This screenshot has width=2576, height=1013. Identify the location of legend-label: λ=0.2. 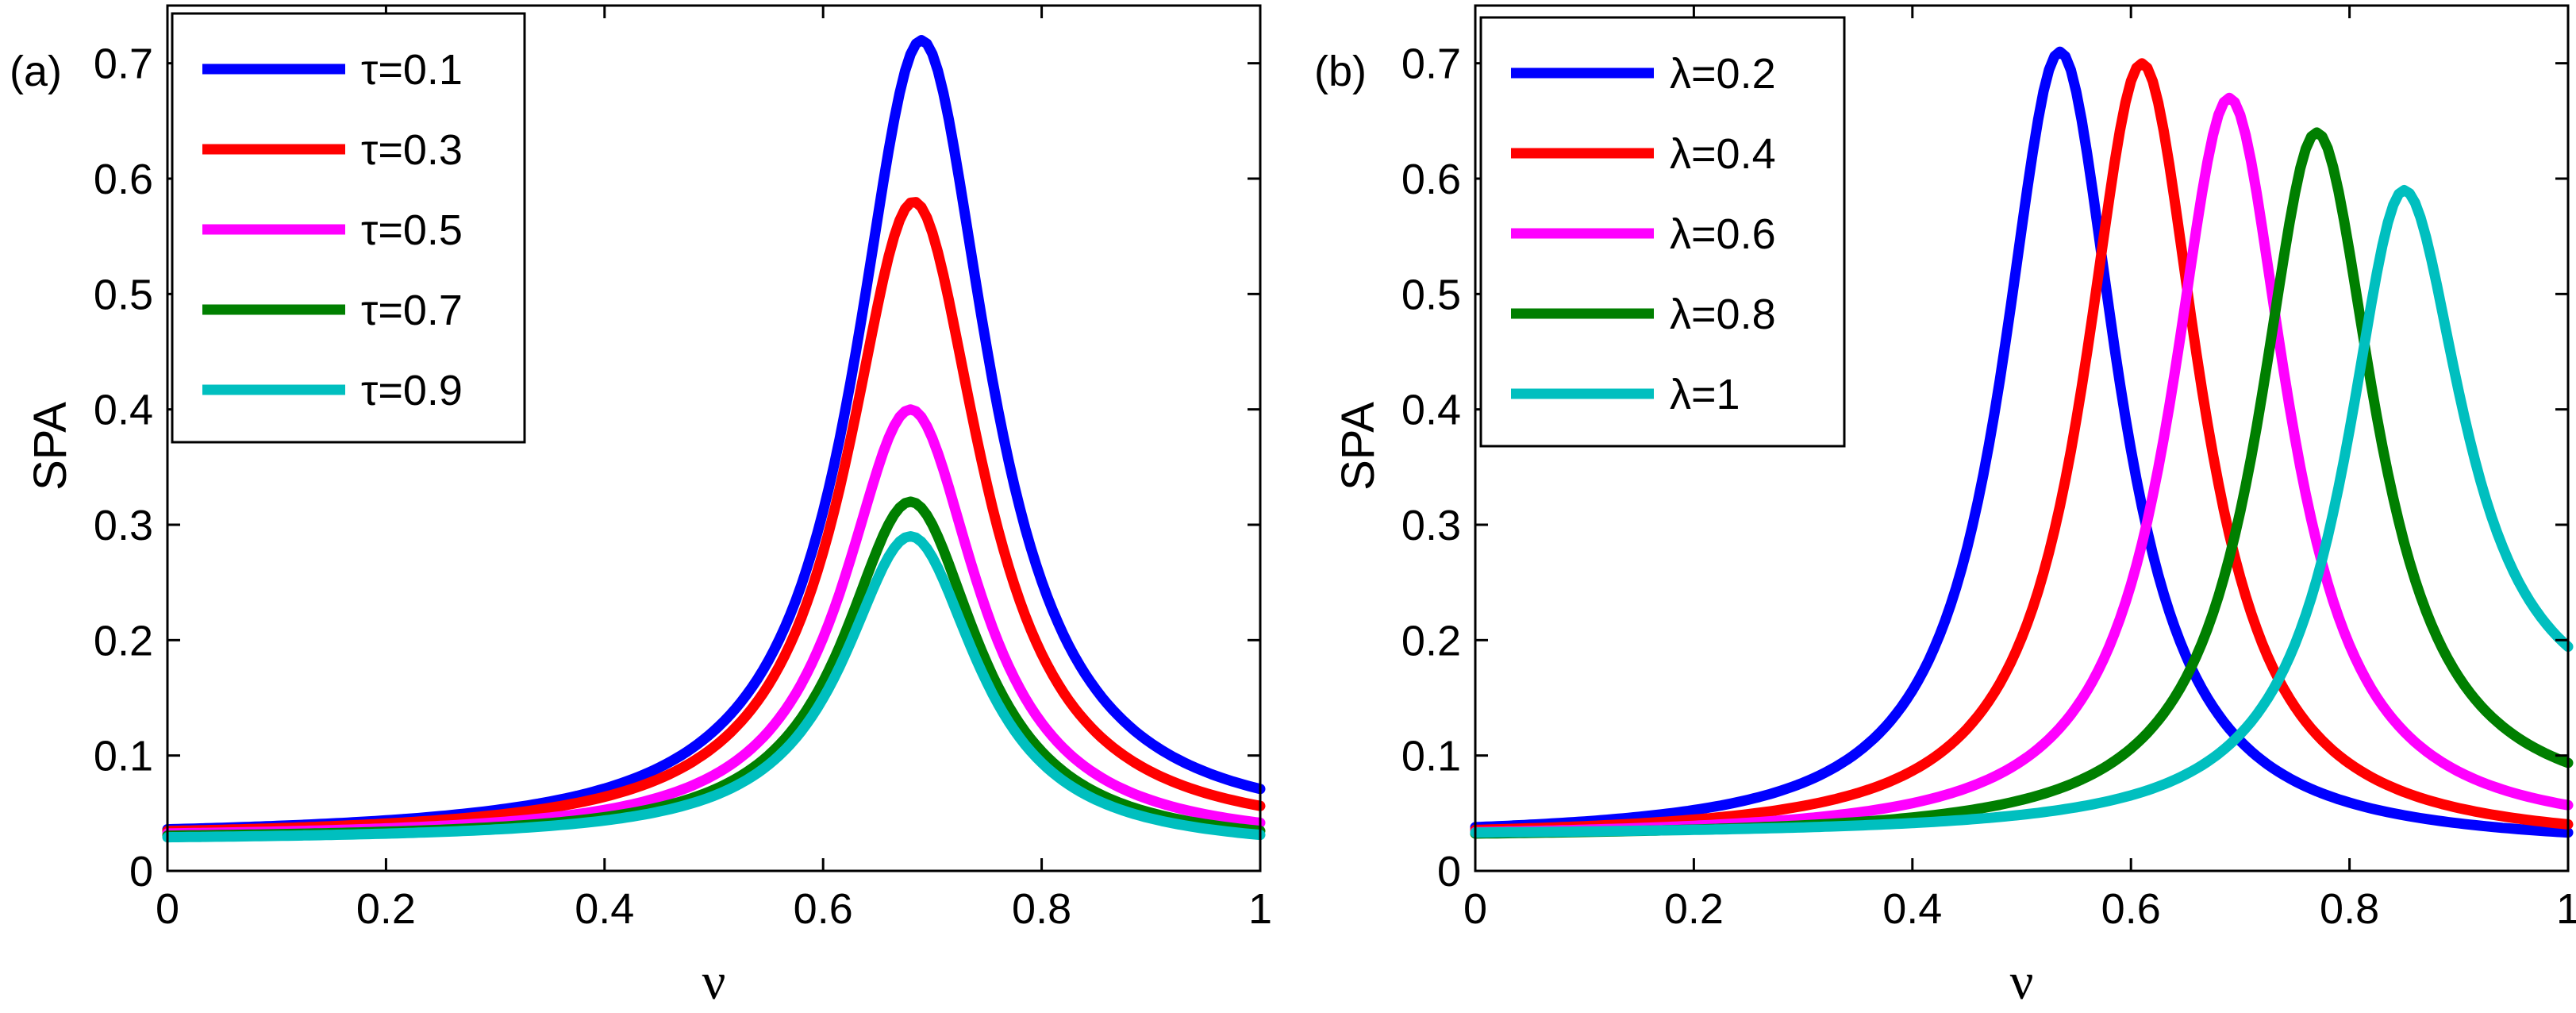
(1723, 74).